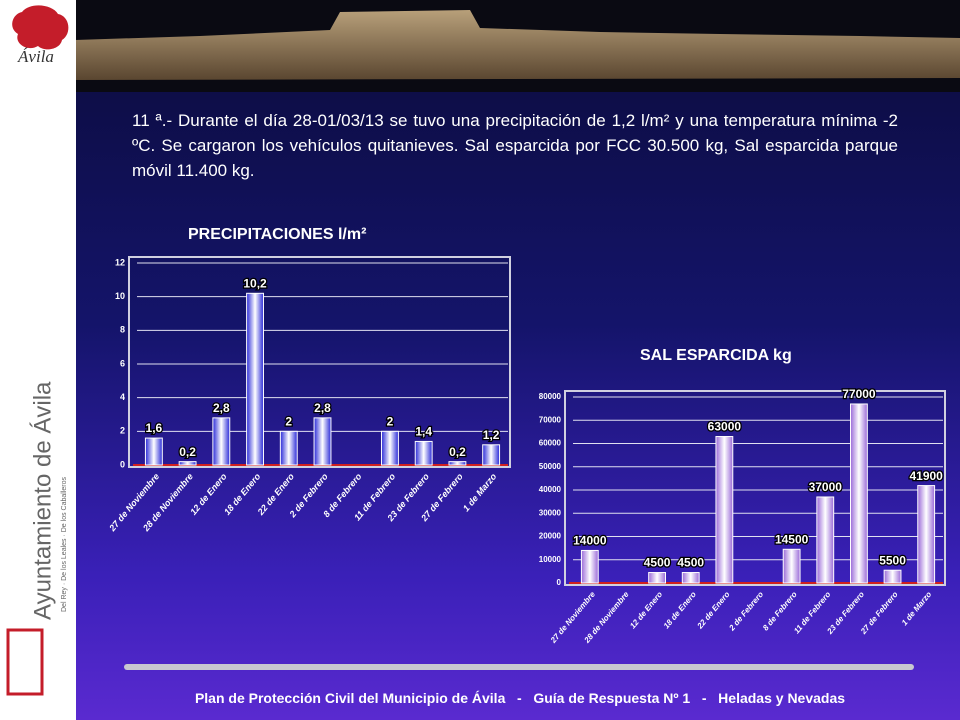 The image size is (960, 720). Describe the element at coordinates (491, 435) in the screenshot. I see `data-label: 1,2` at that location.